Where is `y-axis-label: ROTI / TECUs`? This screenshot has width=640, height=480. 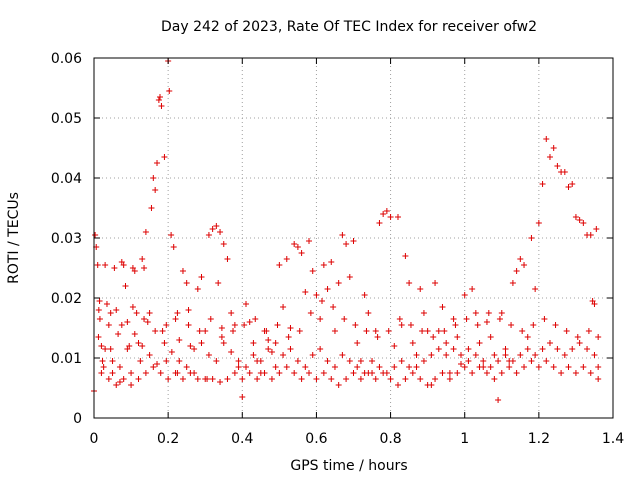 y-axis-label: ROTI / TECUs is located at coordinates (14, 238).